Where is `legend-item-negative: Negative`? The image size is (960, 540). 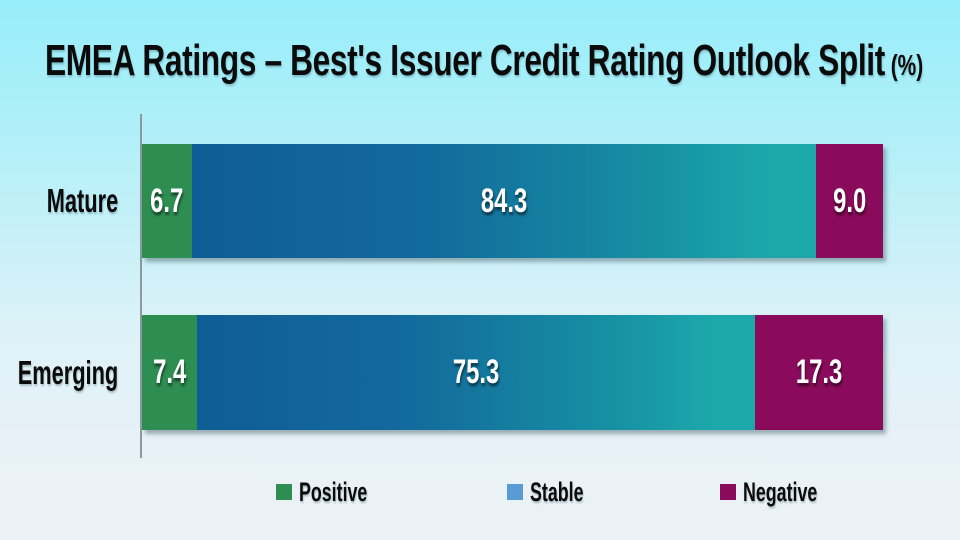 legend-item-negative: Negative is located at coordinates (788, 492).